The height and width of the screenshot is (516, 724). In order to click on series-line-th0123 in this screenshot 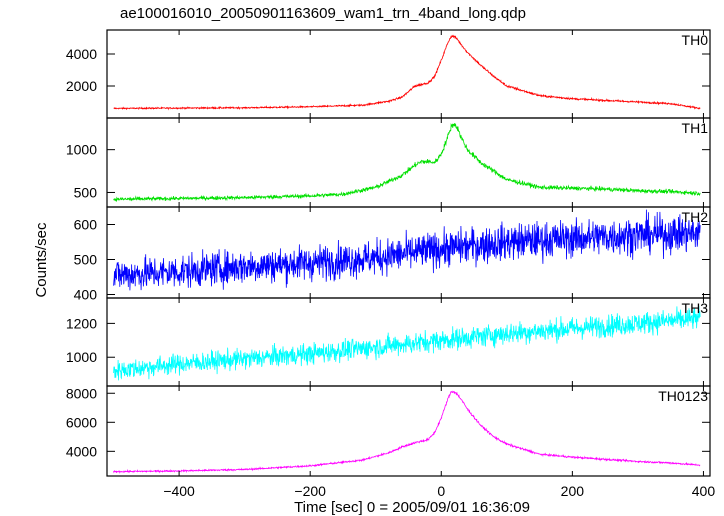, I will do `click(407, 432)`.